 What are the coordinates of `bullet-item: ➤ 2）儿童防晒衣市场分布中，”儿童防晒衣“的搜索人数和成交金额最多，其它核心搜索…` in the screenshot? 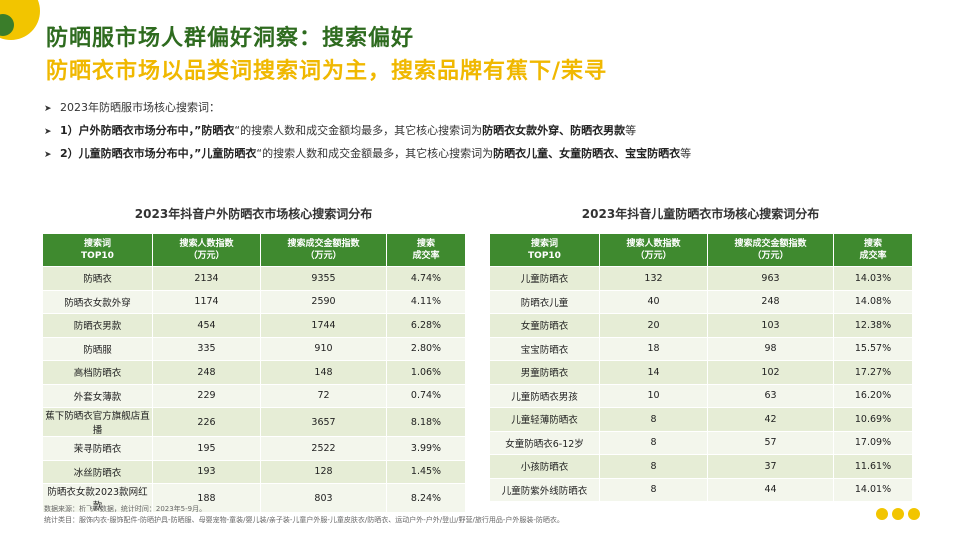 It's located at (367, 153).